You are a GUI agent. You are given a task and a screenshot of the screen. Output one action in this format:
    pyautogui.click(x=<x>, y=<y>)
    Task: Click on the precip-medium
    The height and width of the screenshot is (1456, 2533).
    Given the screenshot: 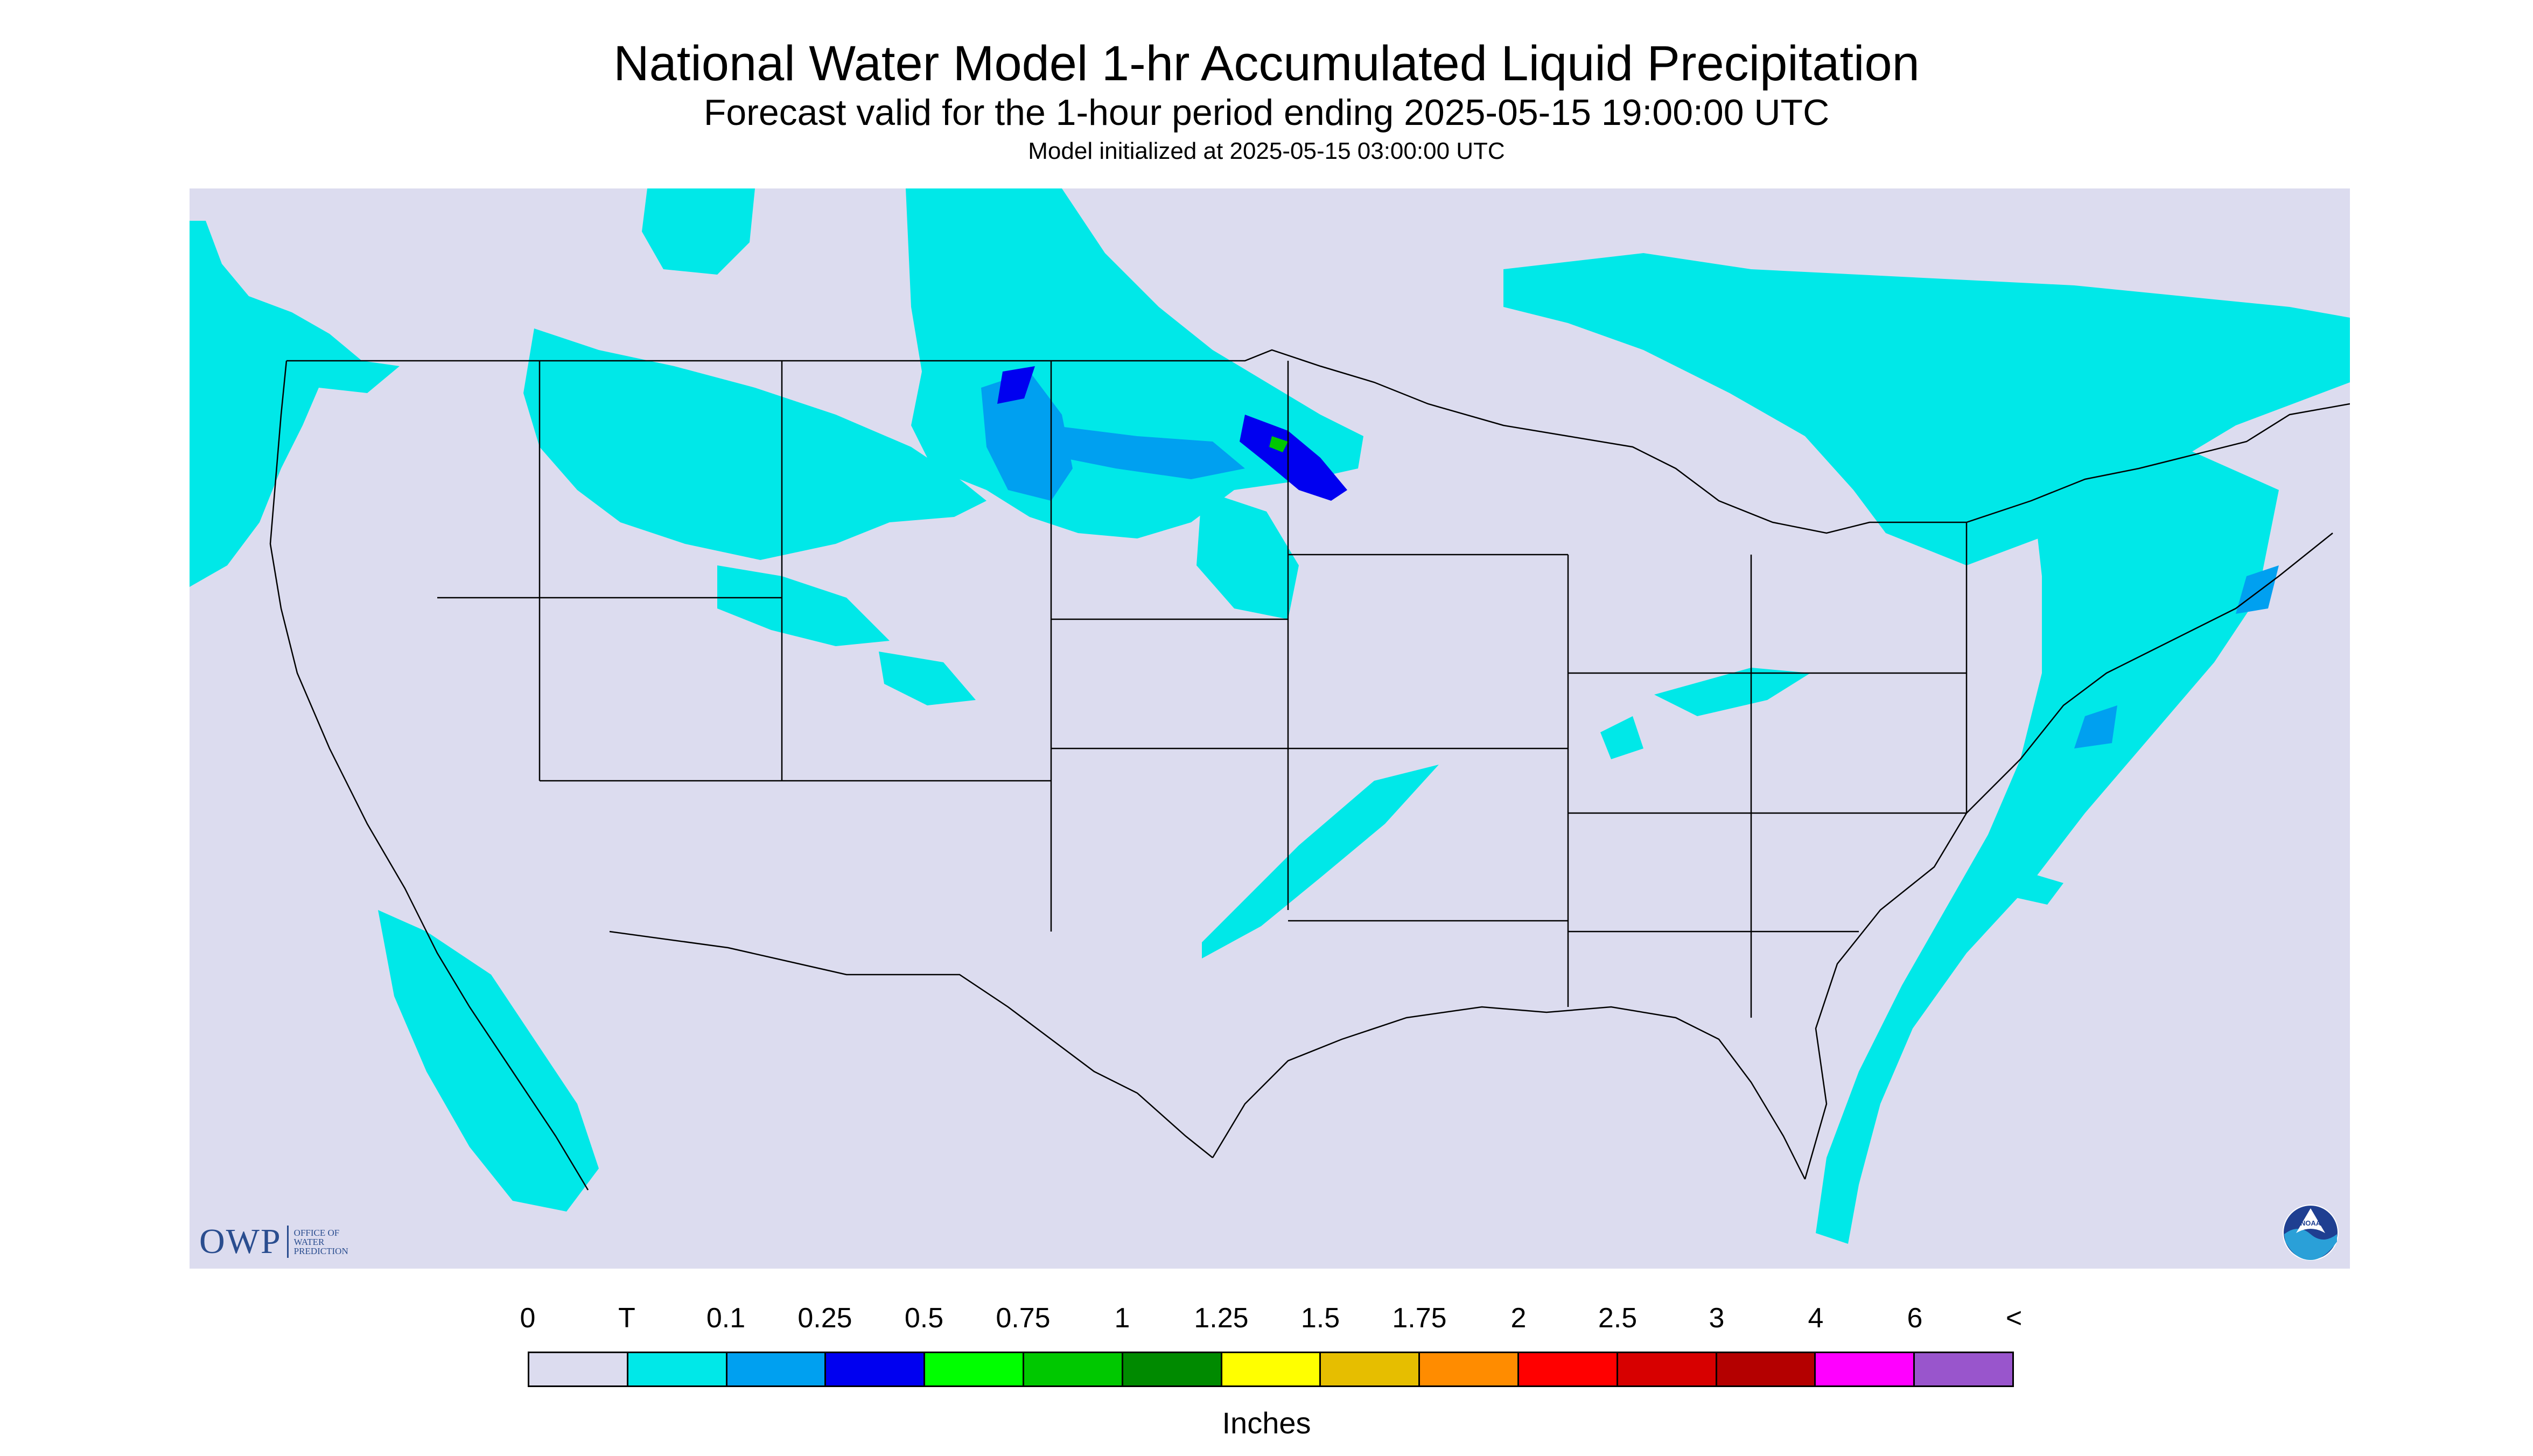 What is the action you would take?
    pyautogui.click(x=1630, y=560)
    